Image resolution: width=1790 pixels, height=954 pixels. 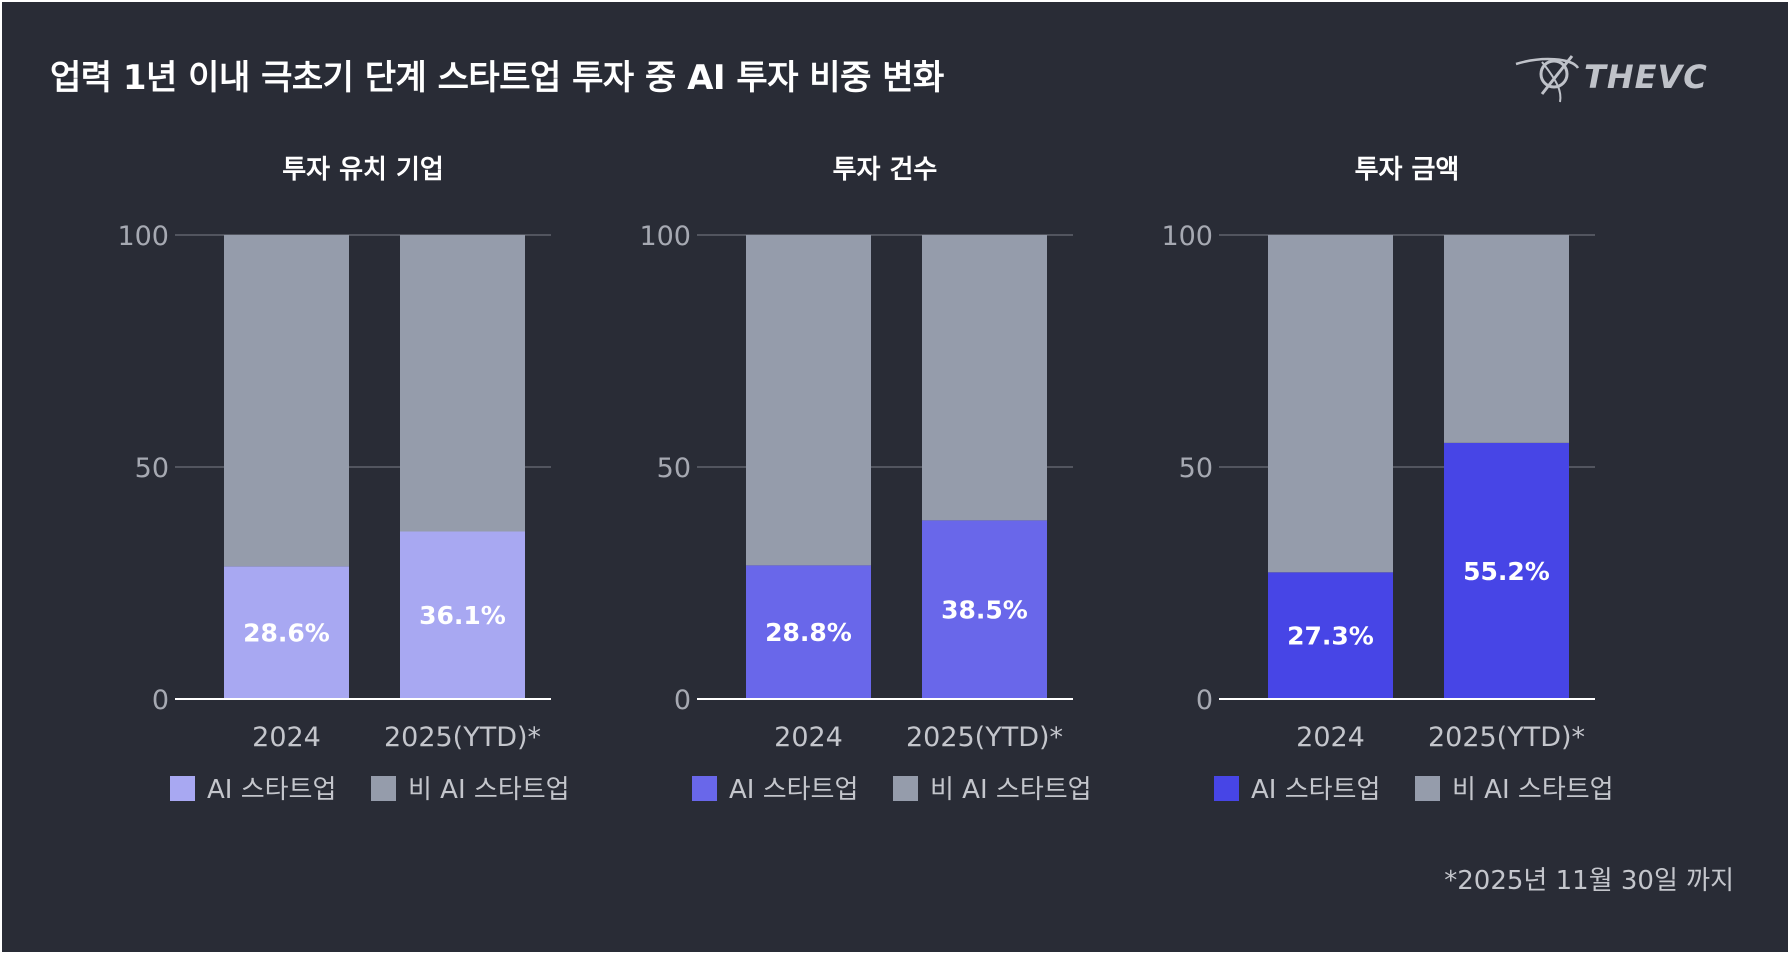 I want to click on page-title: 업력 1년 이내 극초기 단계 스타트업 투자 중 AI 투자 비중 변화, so click(x=497, y=78).